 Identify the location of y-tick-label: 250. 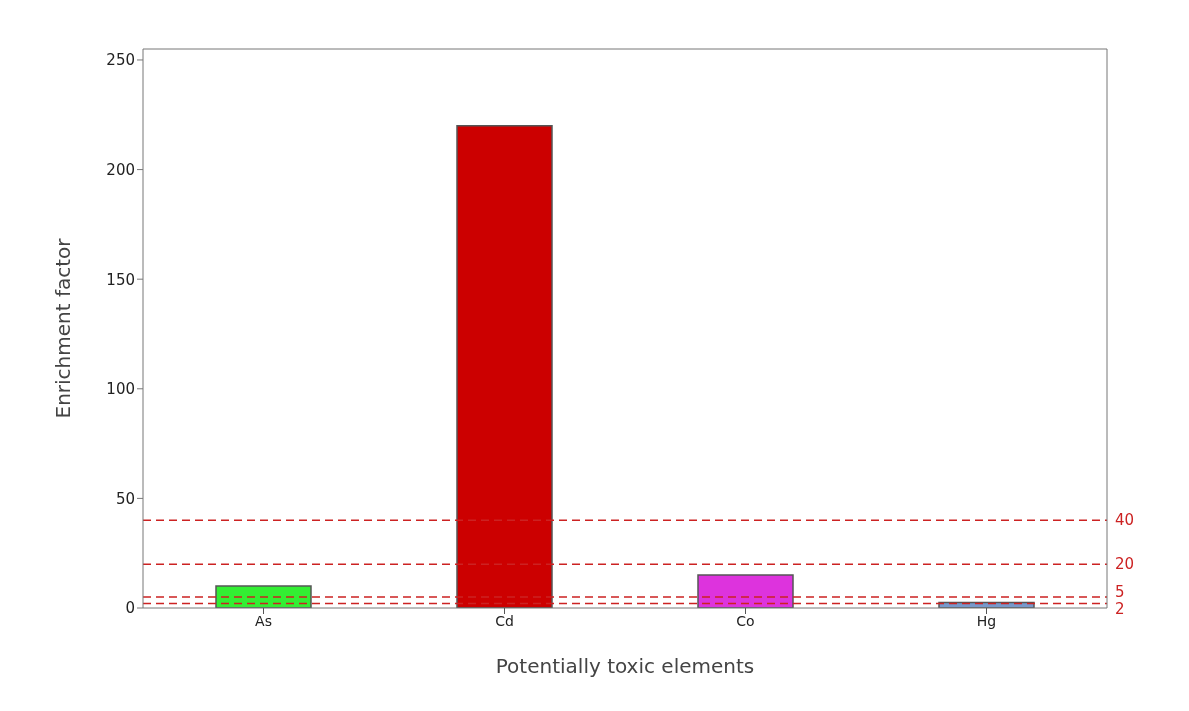
(120, 60).